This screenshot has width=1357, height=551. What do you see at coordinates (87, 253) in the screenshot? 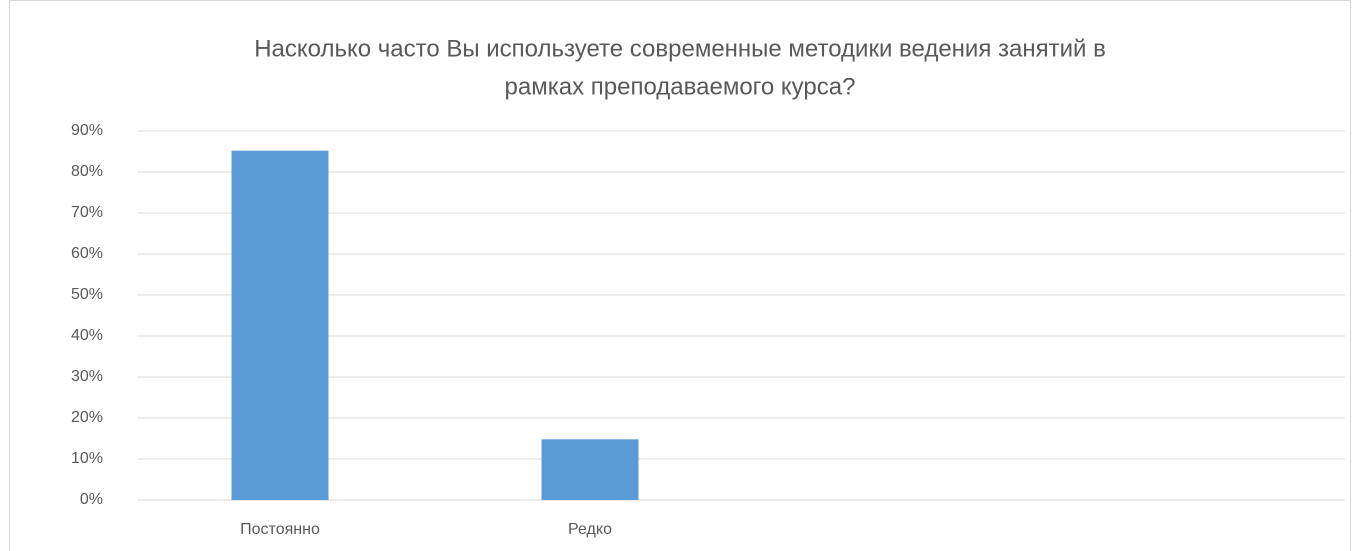
I see `y-tick-label: 60%` at bounding box center [87, 253].